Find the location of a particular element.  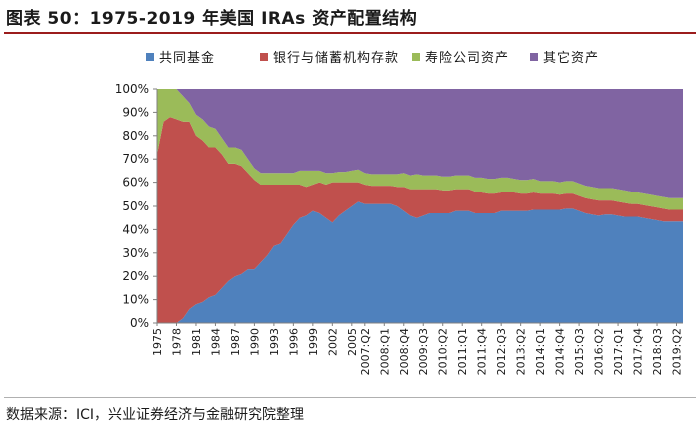

x-tick-label: 1978 is located at coordinates (176, 342).